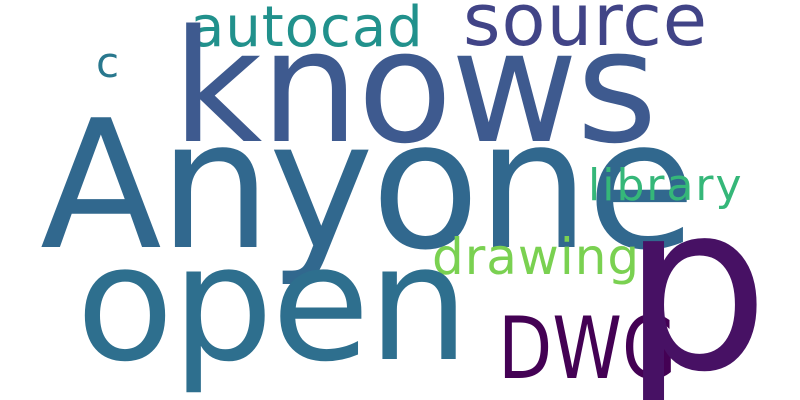  What do you see at coordinates (536, 257) in the screenshot?
I see `word-drawing: drawing` at bounding box center [536, 257].